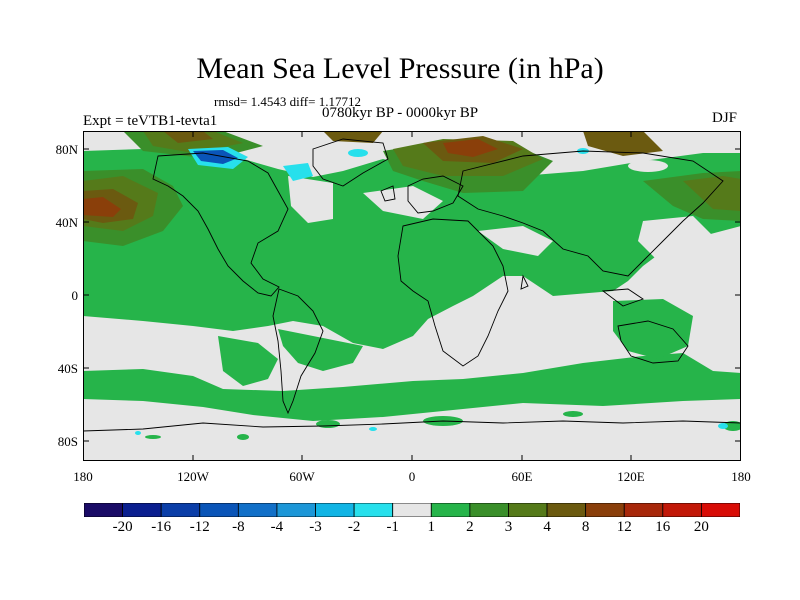 Image resolution: width=800 pixels, height=600 pixels. I want to click on stats-label: rmsd= 1.4543 diff= 1.17712, so click(287, 101).